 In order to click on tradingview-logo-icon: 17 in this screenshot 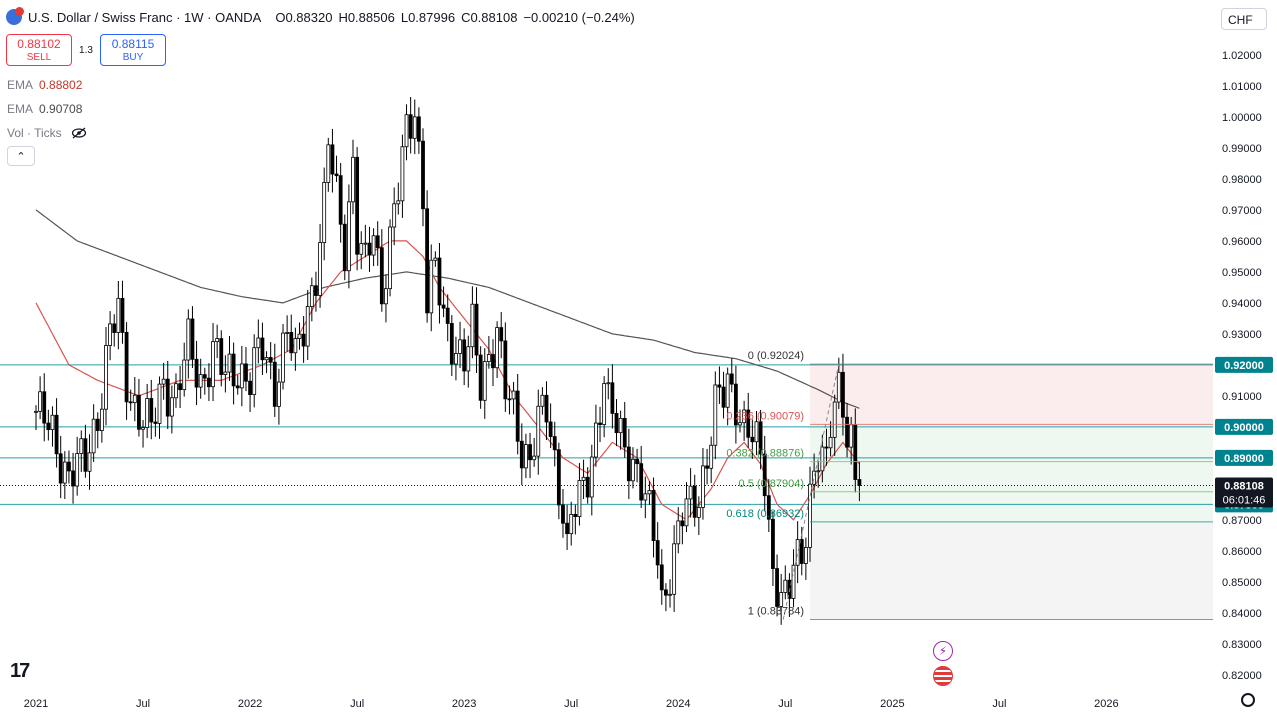, I will do `click(20, 671)`.